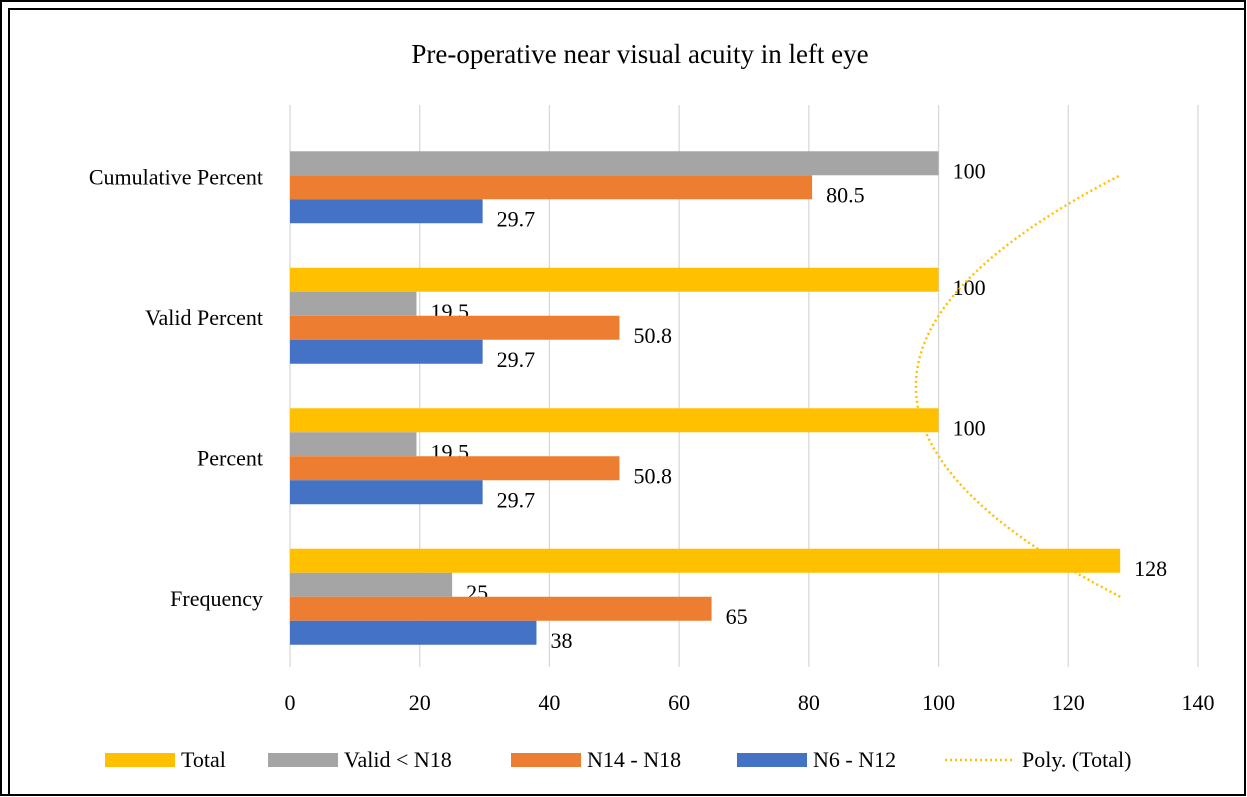  I want to click on data-label: 80.5, so click(845, 194).